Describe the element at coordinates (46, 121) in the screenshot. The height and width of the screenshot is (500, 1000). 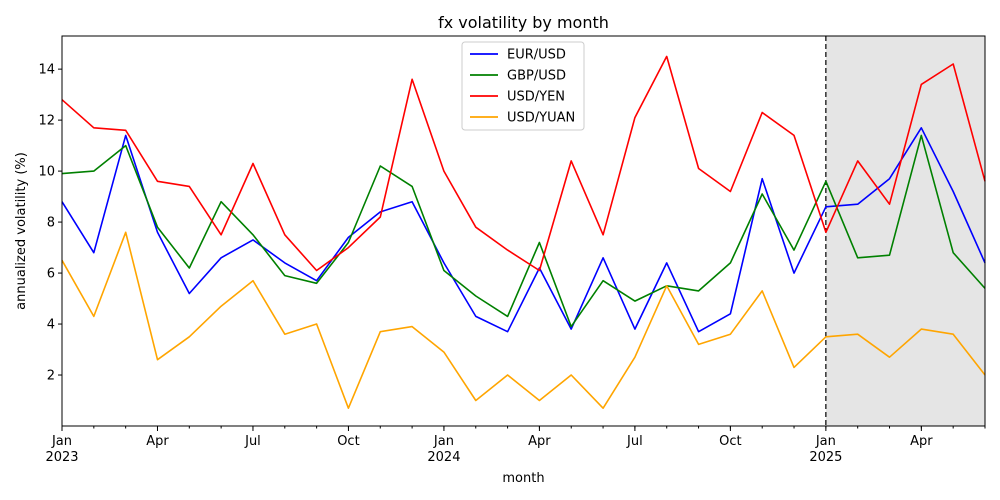
I see `y-tick-label: 12` at that location.